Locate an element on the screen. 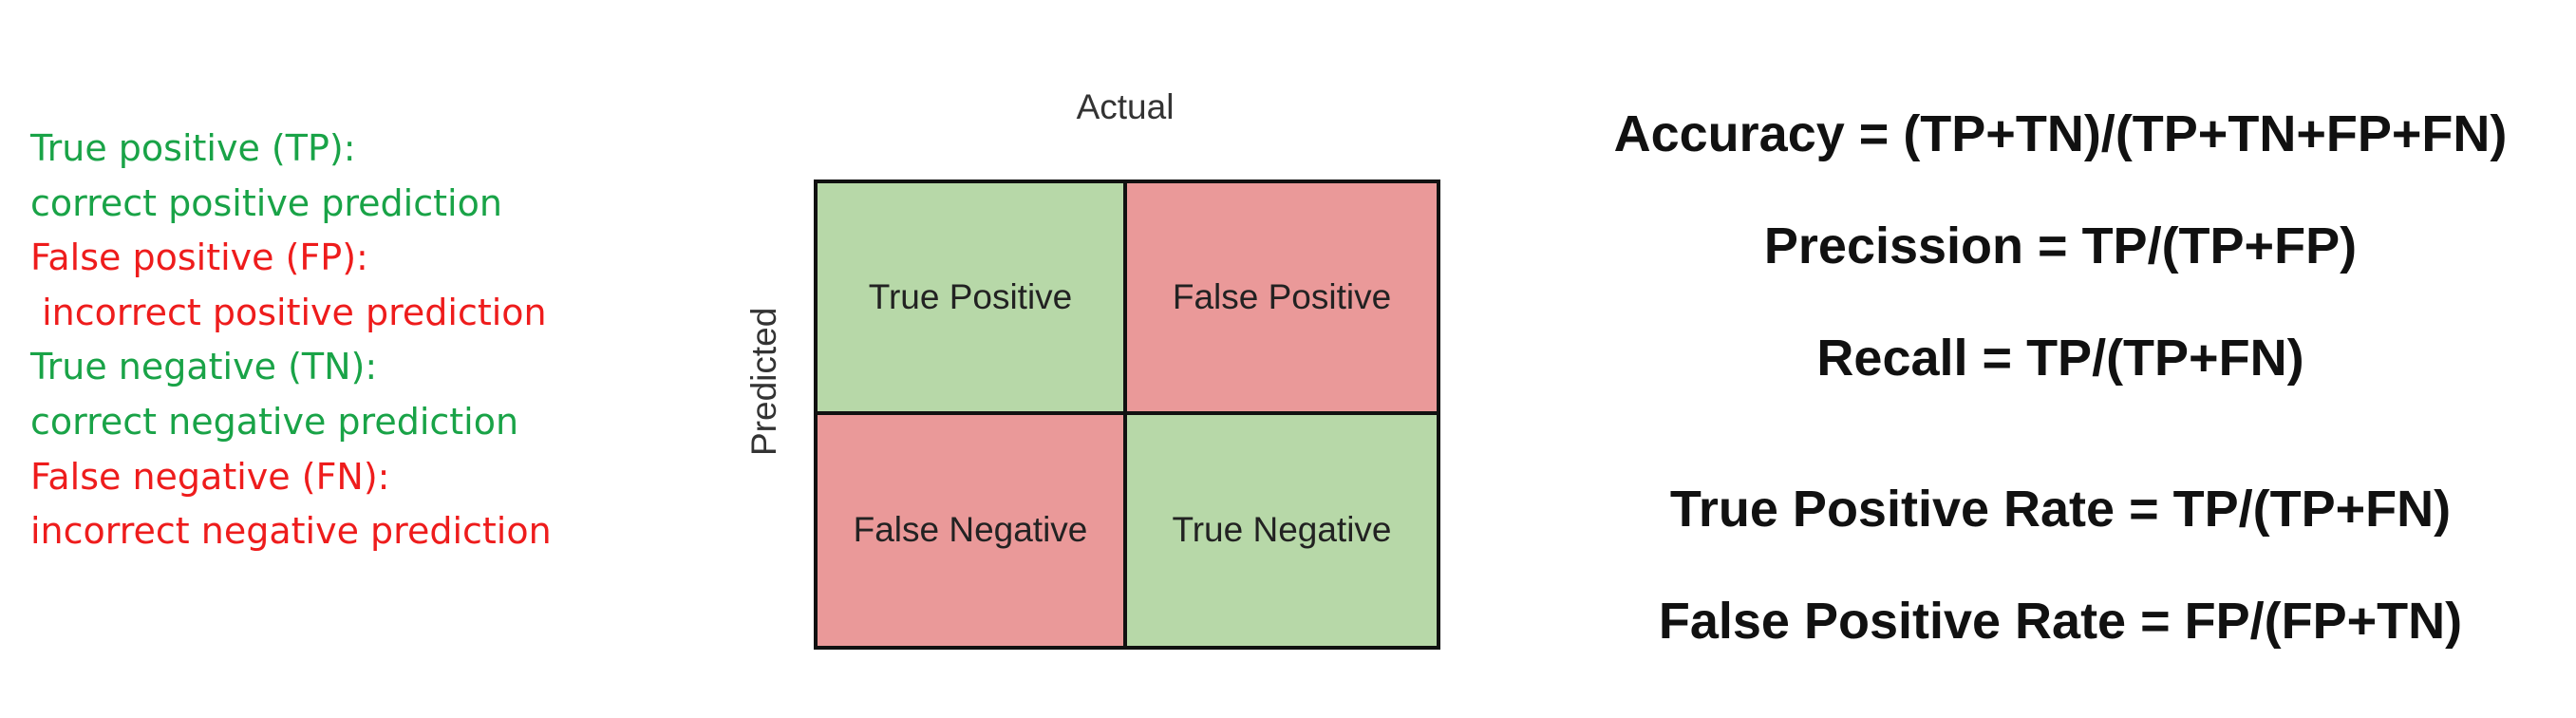  formula-precision: Precission = TP/(TP+FP) is located at coordinates (2060, 246).